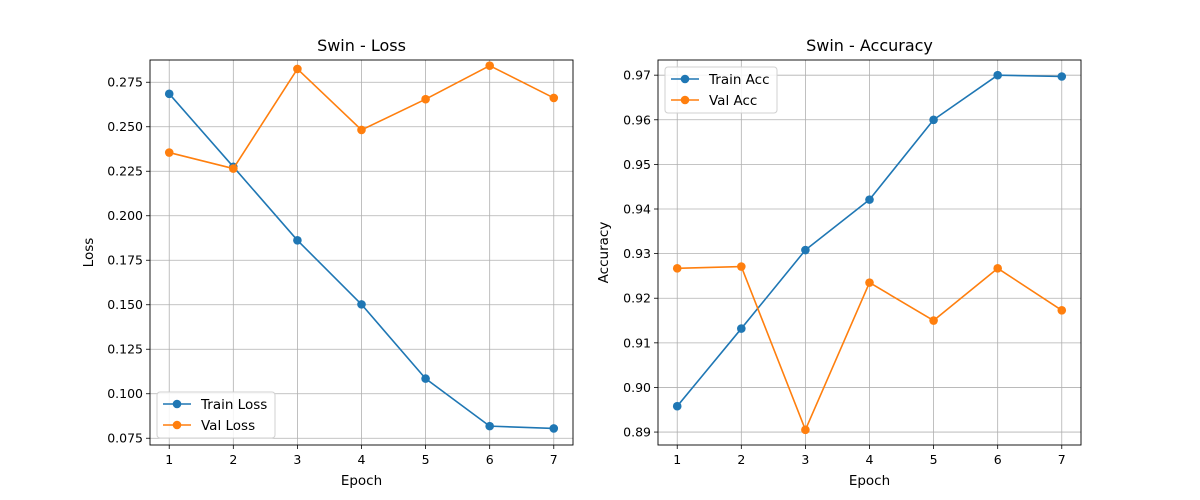 The image size is (1200, 500). Describe the element at coordinates (125, 304) in the screenshot. I see `y-tick-label: 0.150` at that location.